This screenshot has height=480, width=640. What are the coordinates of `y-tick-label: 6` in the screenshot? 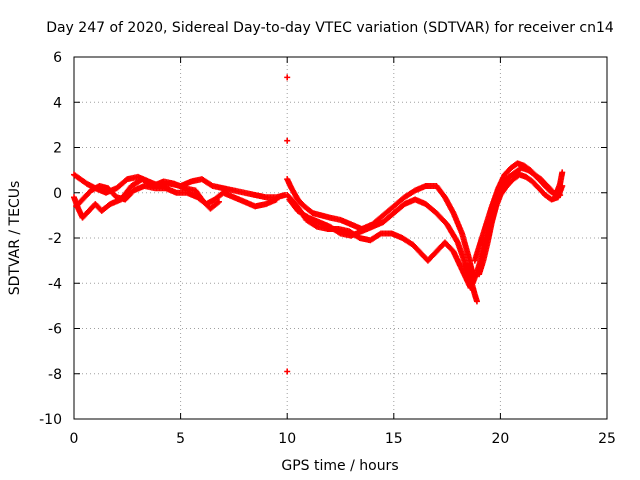 It's located at (57, 58).